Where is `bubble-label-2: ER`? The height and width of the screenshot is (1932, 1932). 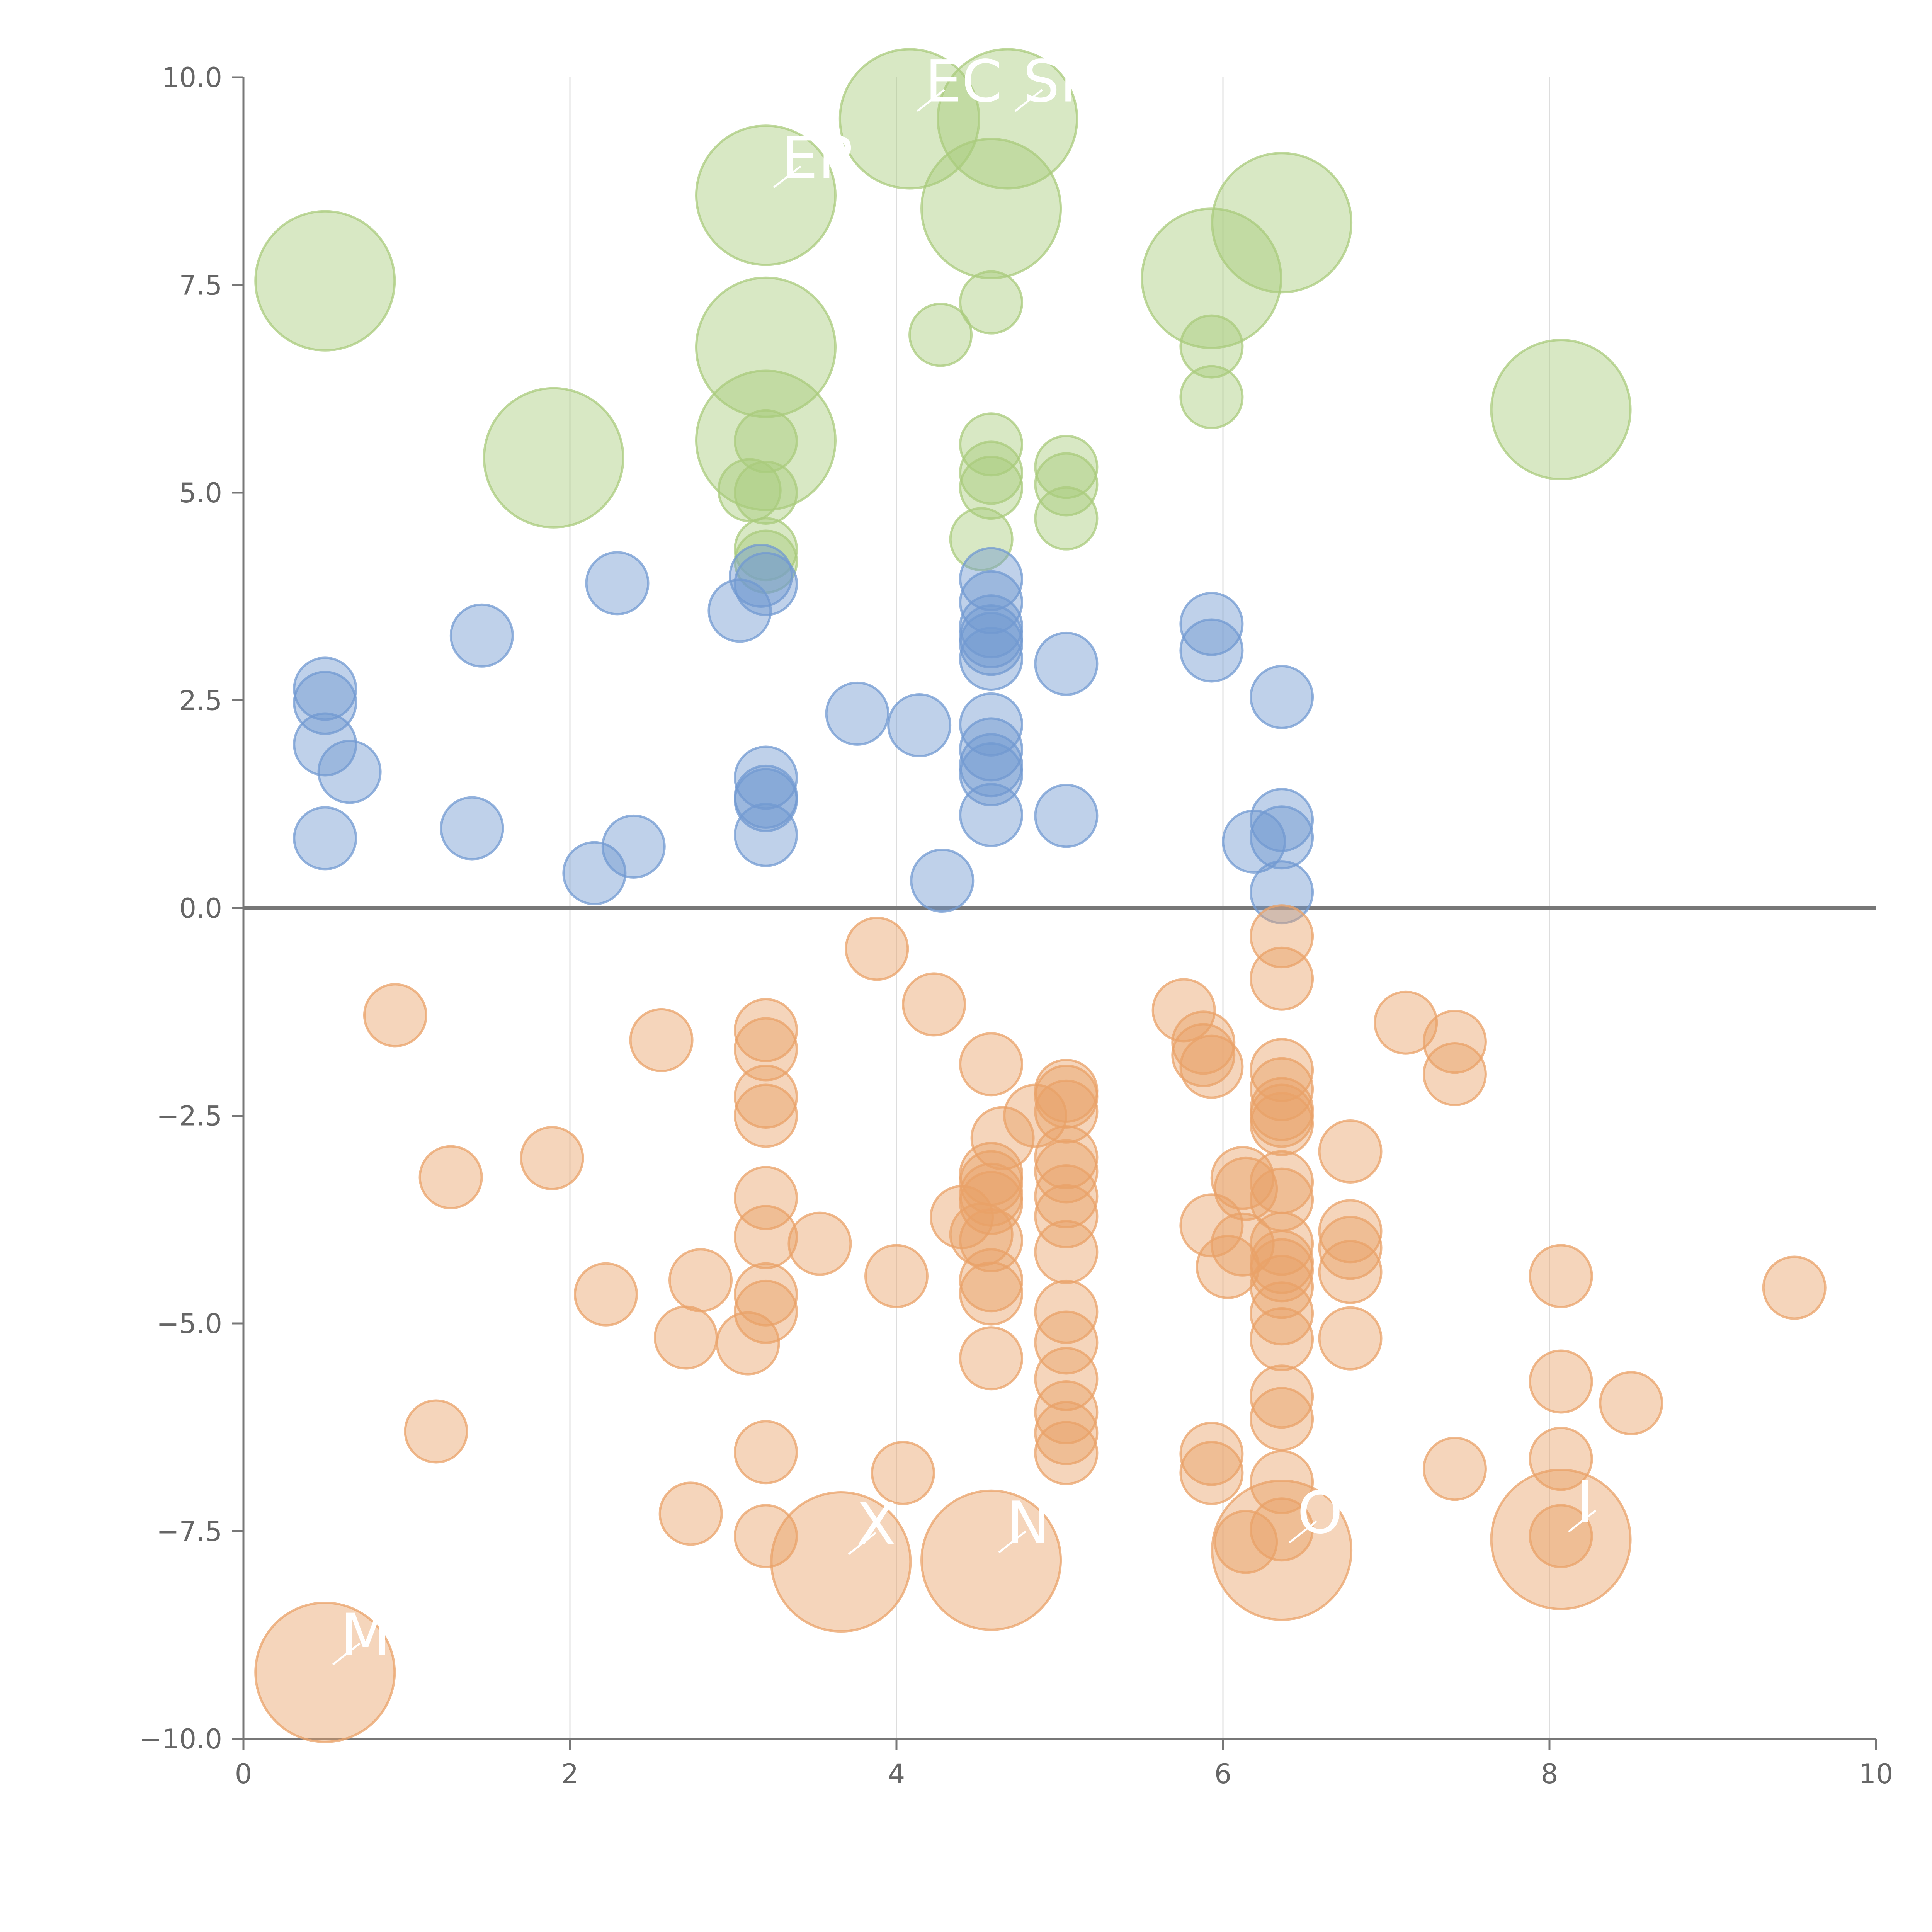
bubble-label-2: ER is located at coordinates (820, 158).